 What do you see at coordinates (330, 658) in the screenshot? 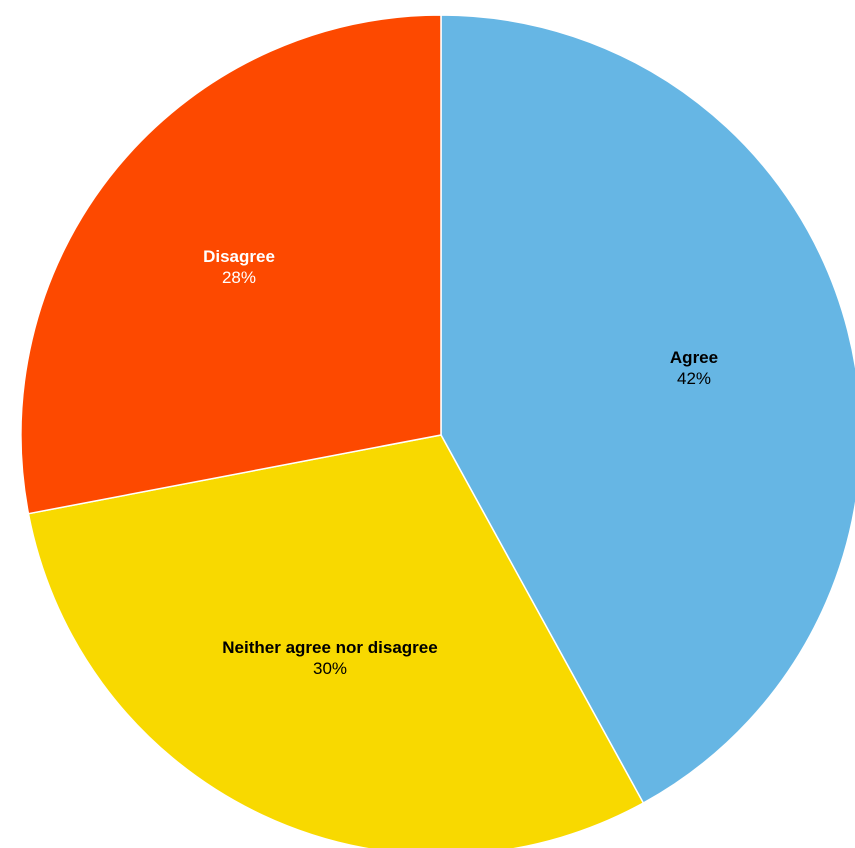
I see `slice-label-neither: Neither agree nor disagree 30%` at bounding box center [330, 658].